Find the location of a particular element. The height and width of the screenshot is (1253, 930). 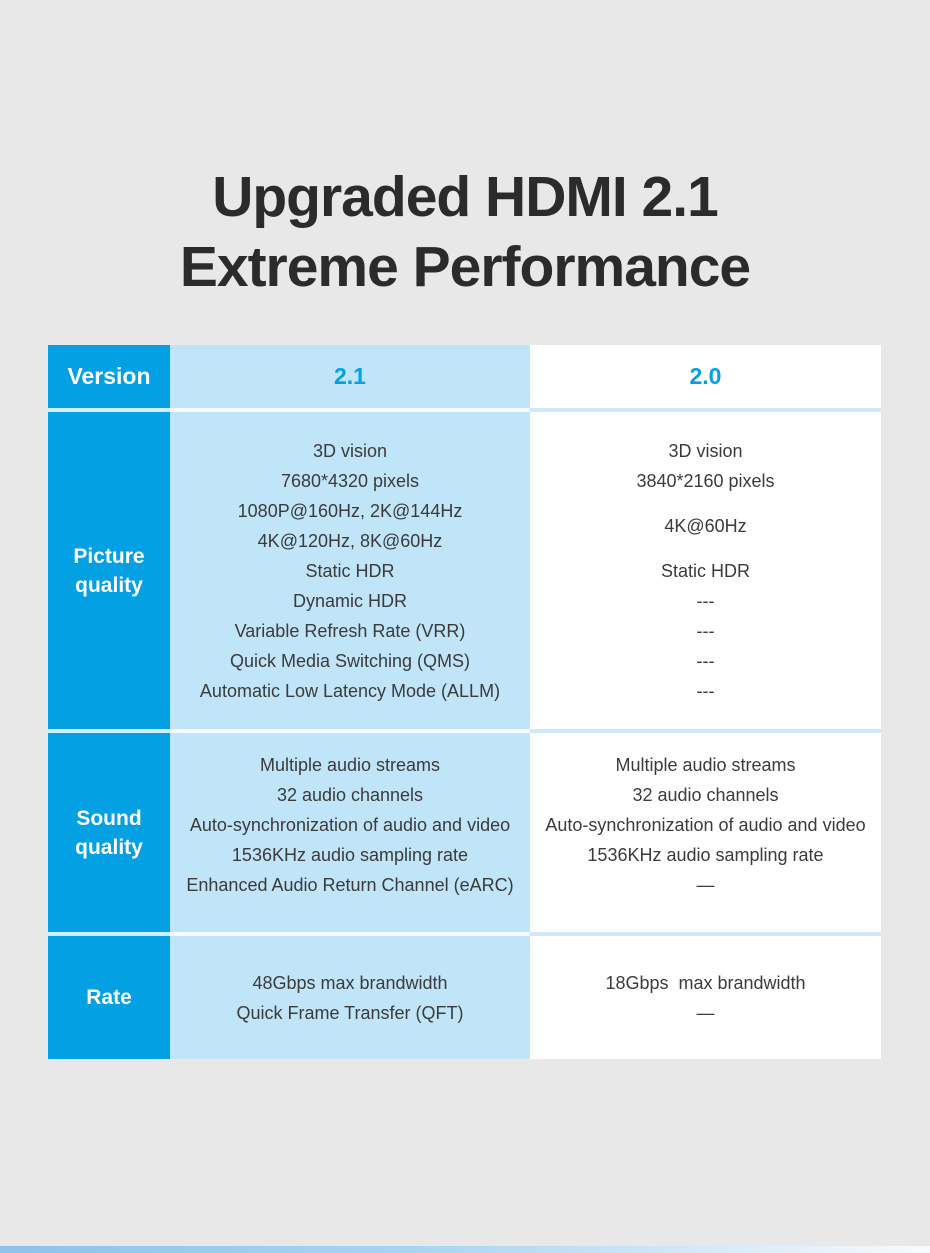

picture-quality-label: Picture quality is located at coordinates (109, 572).